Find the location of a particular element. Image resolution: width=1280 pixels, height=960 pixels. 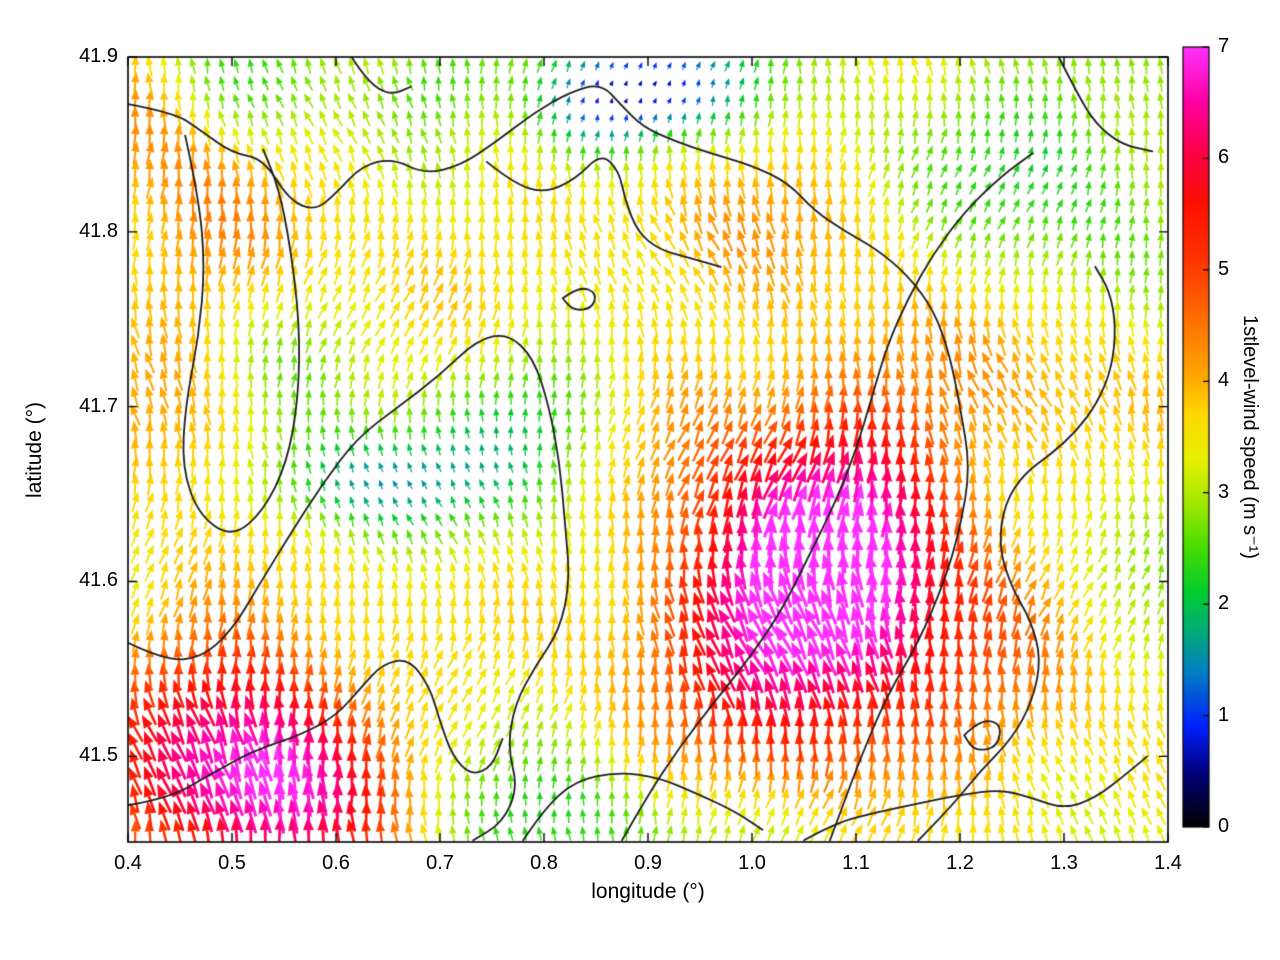

x-axis-label: longitude (°) is located at coordinates (648, 891).